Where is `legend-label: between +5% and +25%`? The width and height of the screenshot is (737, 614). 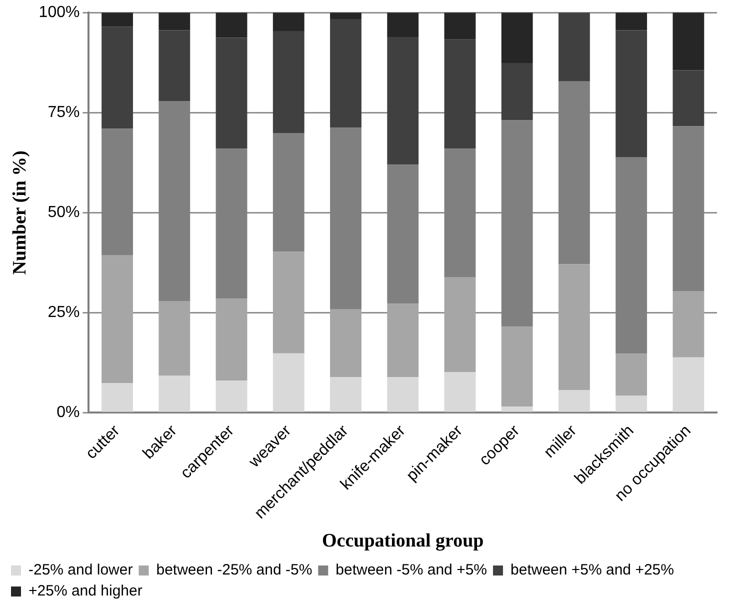
legend-label: between +5% and +25% is located at coordinates (592, 570).